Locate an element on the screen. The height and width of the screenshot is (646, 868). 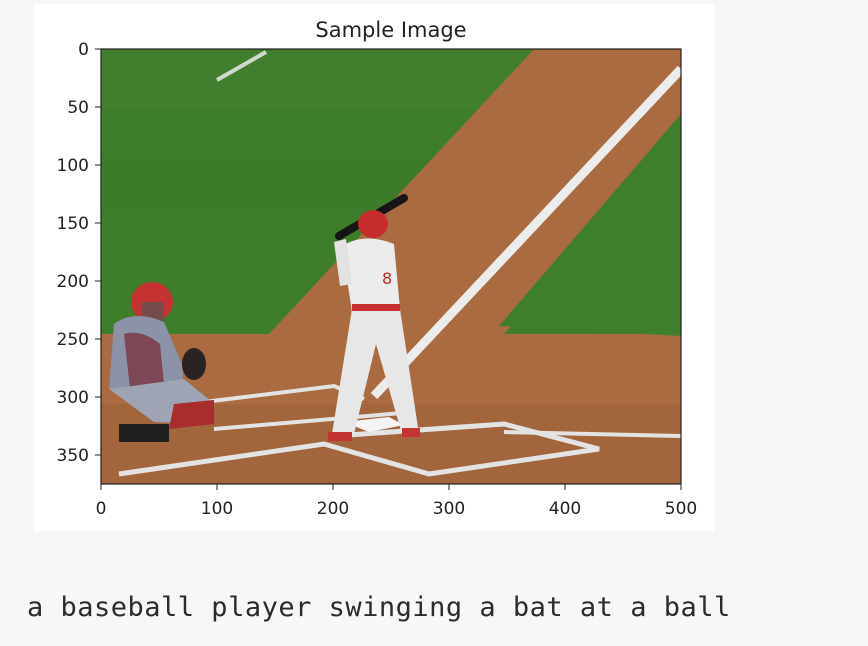
y-tick-label: 300 is located at coordinates (73, 398).